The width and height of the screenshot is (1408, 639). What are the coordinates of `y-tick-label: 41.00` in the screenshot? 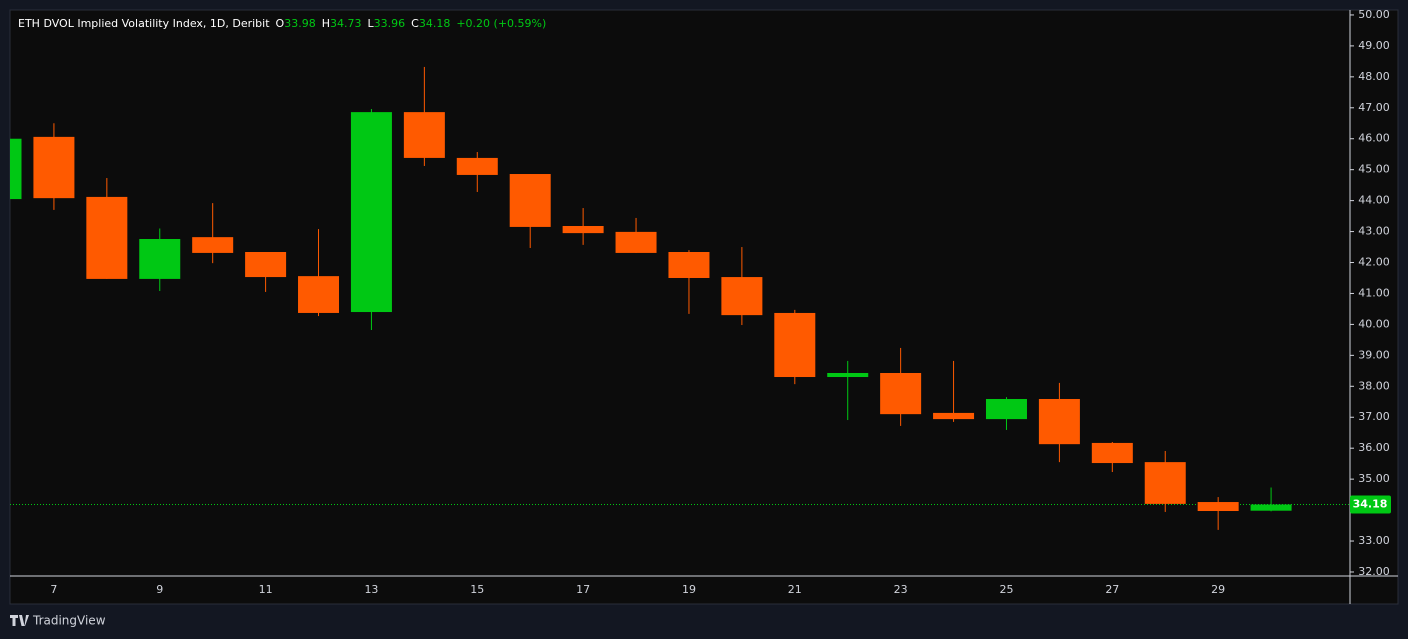 It's located at (1374, 292).